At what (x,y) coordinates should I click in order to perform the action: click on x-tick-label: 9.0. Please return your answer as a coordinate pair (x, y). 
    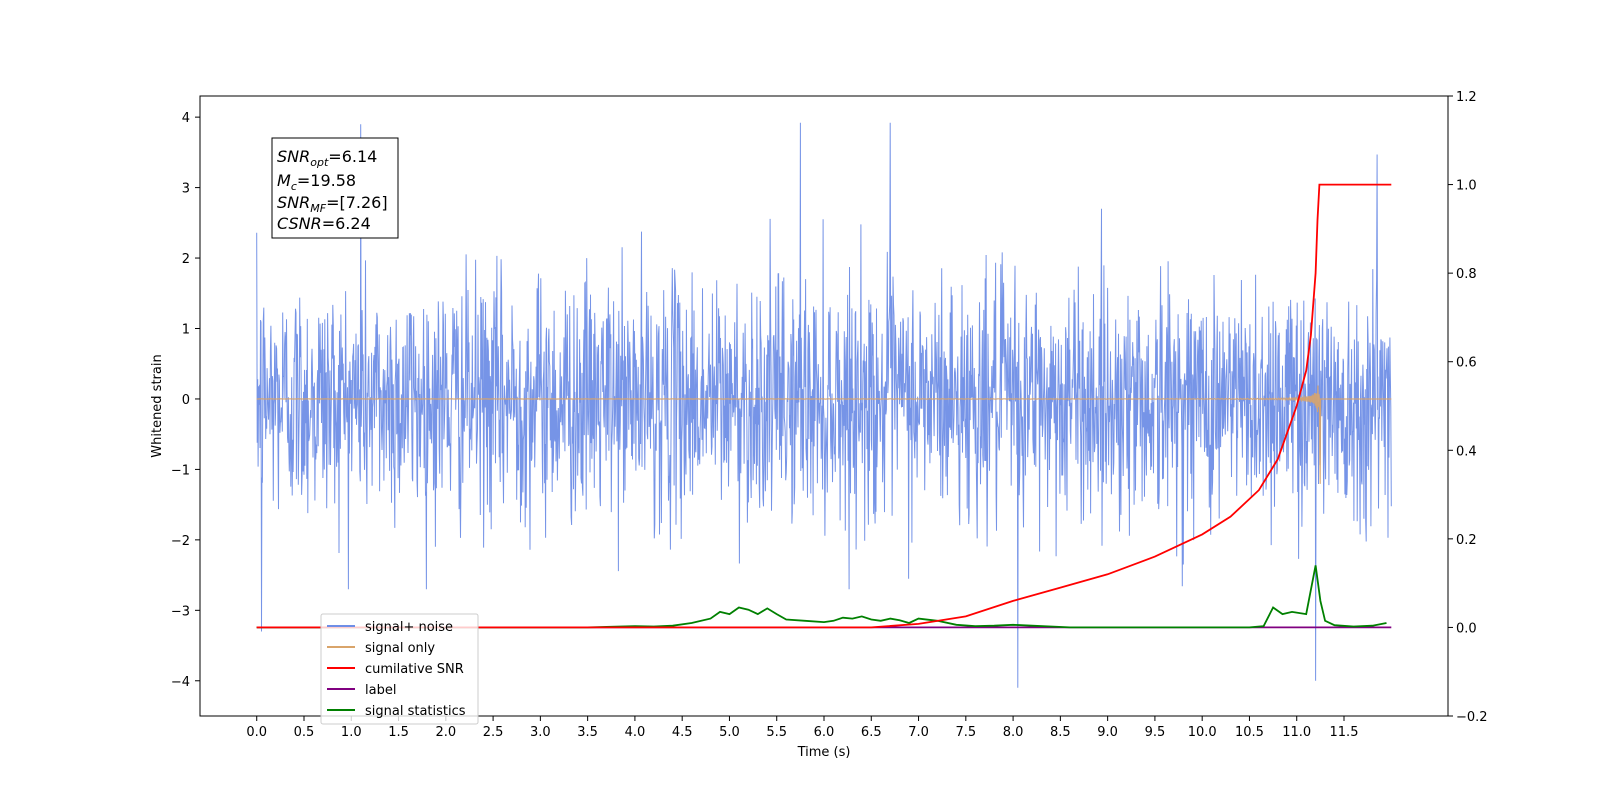
    Looking at the image, I should click on (1107, 732).